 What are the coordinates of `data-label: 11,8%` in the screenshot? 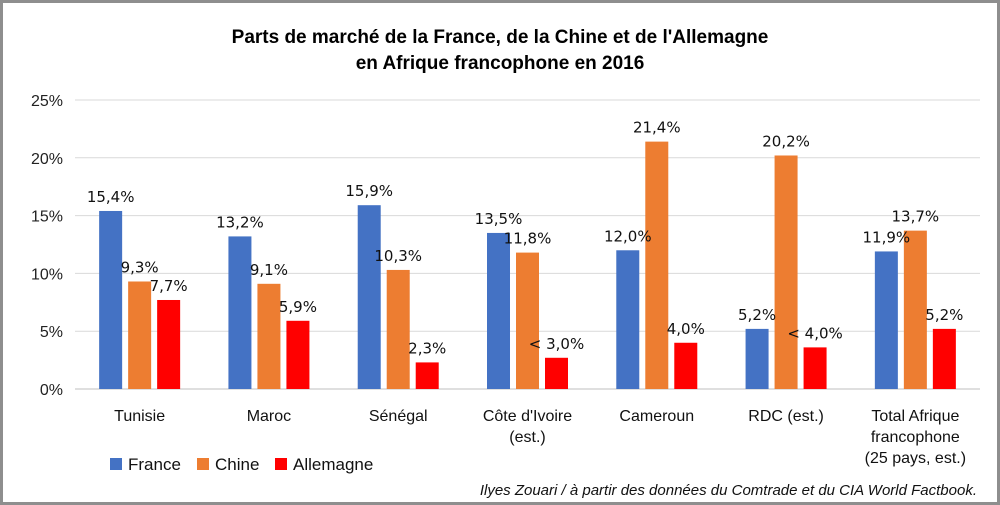 It's located at (528, 239).